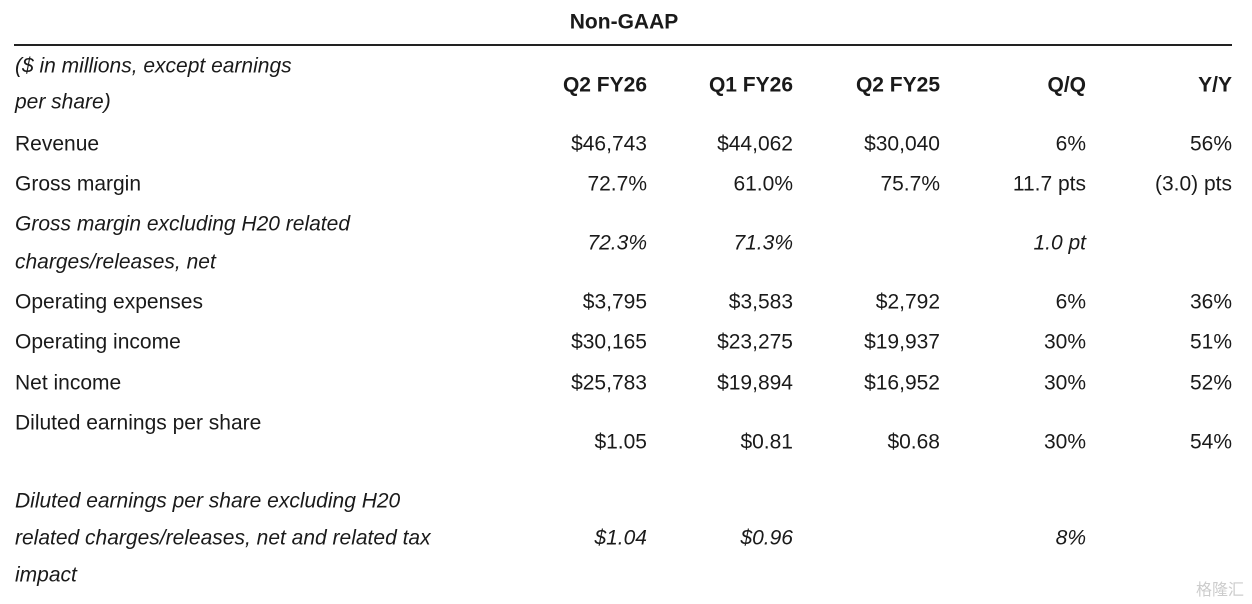 This screenshot has width=1252, height=604. Describe the element at coordinates (617, 184) in the screenshot. I see `cell: 72.7%` at that location.